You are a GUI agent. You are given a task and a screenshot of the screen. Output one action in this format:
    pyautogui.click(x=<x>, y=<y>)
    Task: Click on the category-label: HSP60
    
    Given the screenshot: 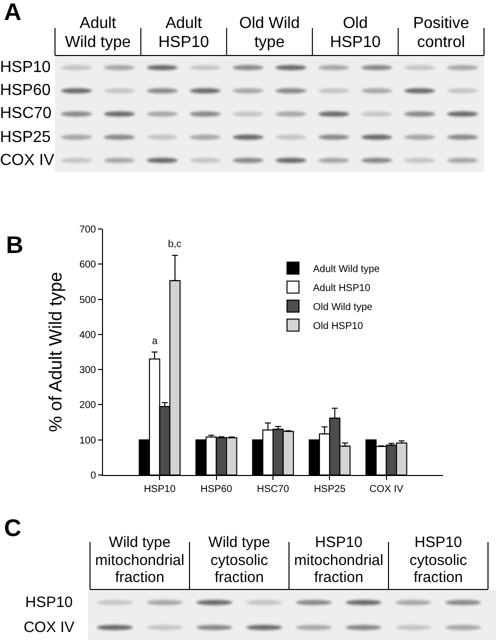 What is the action you would take?
    pyautogui.click(x=25, y=91)
    